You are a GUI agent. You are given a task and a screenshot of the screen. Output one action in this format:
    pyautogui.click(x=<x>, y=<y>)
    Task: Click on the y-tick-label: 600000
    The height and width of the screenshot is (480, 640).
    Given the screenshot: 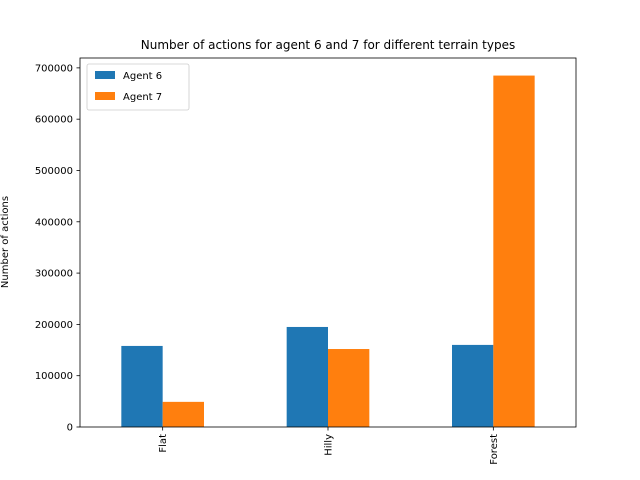 What is the action you would take?
    pyautogui.click(x=54, y=120)
    